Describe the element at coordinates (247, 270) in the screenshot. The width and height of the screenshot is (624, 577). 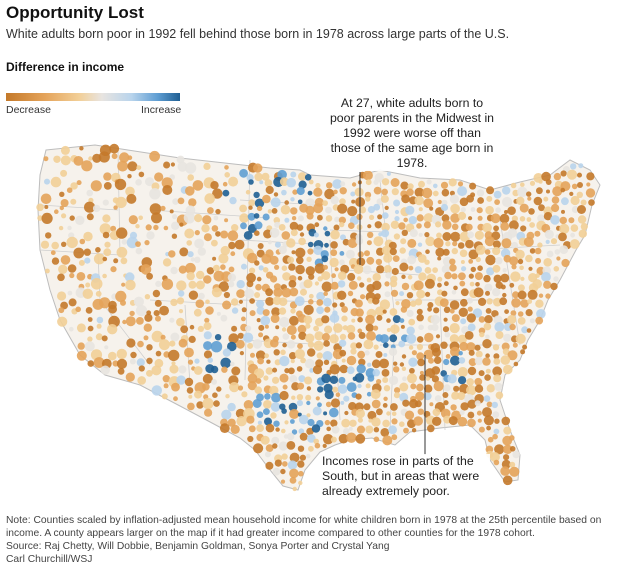
I see `border-plains-east` at that location.